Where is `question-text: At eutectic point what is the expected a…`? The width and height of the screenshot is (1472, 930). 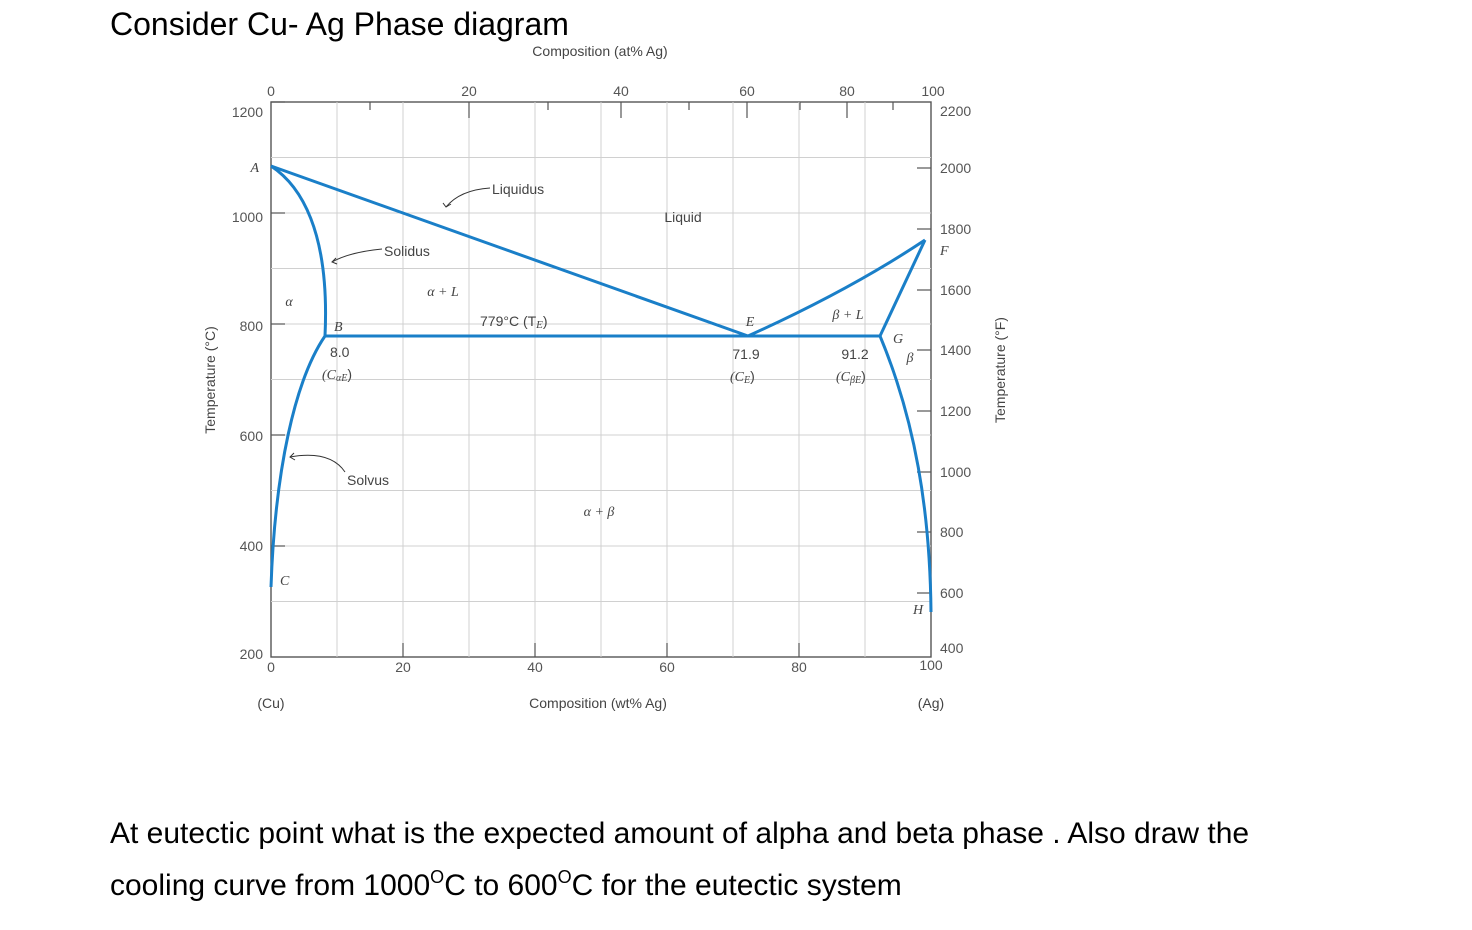
question-text: At eutectic point what is the expected a… is located at coordinates (780, 860).